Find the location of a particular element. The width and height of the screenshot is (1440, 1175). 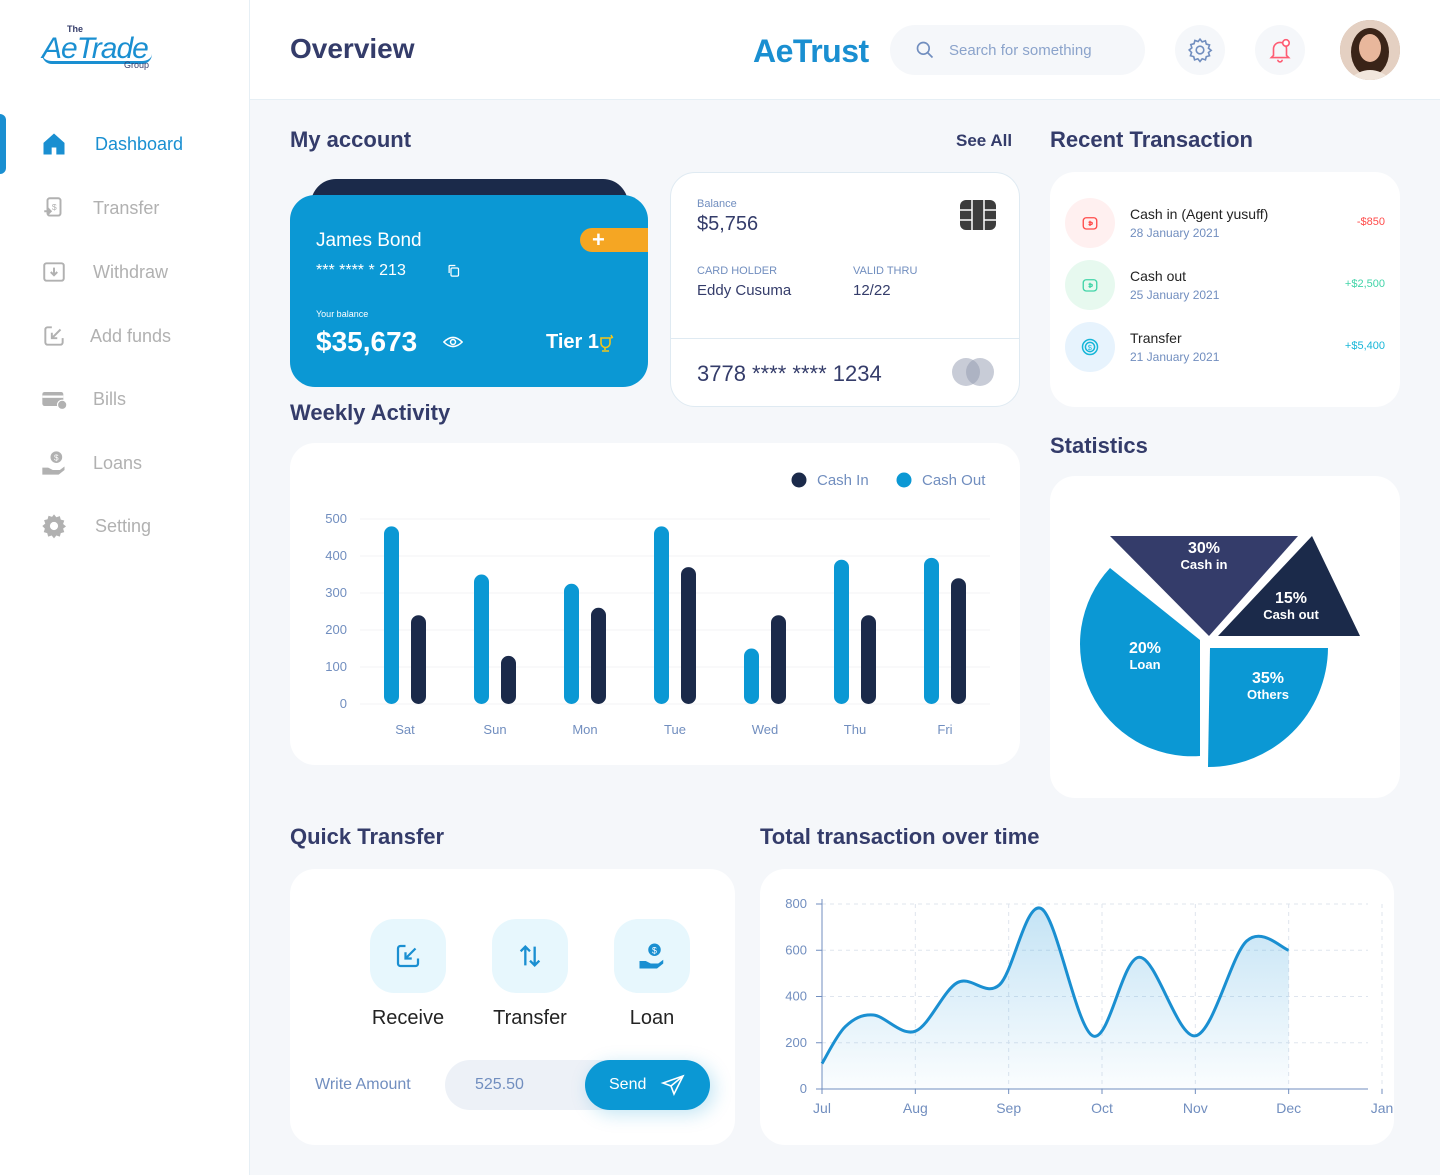

y-tick-label: 800 is located at coordinates (796, 903).